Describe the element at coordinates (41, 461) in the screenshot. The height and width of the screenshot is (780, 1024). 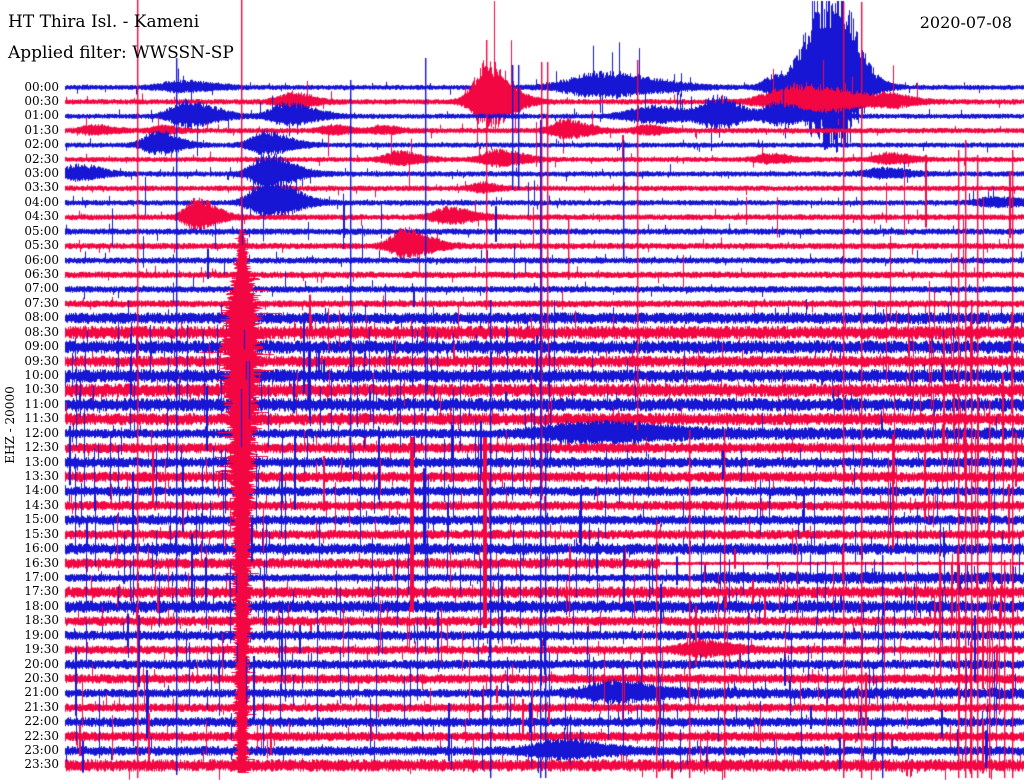
I see `time-label: 13:00` at that location.